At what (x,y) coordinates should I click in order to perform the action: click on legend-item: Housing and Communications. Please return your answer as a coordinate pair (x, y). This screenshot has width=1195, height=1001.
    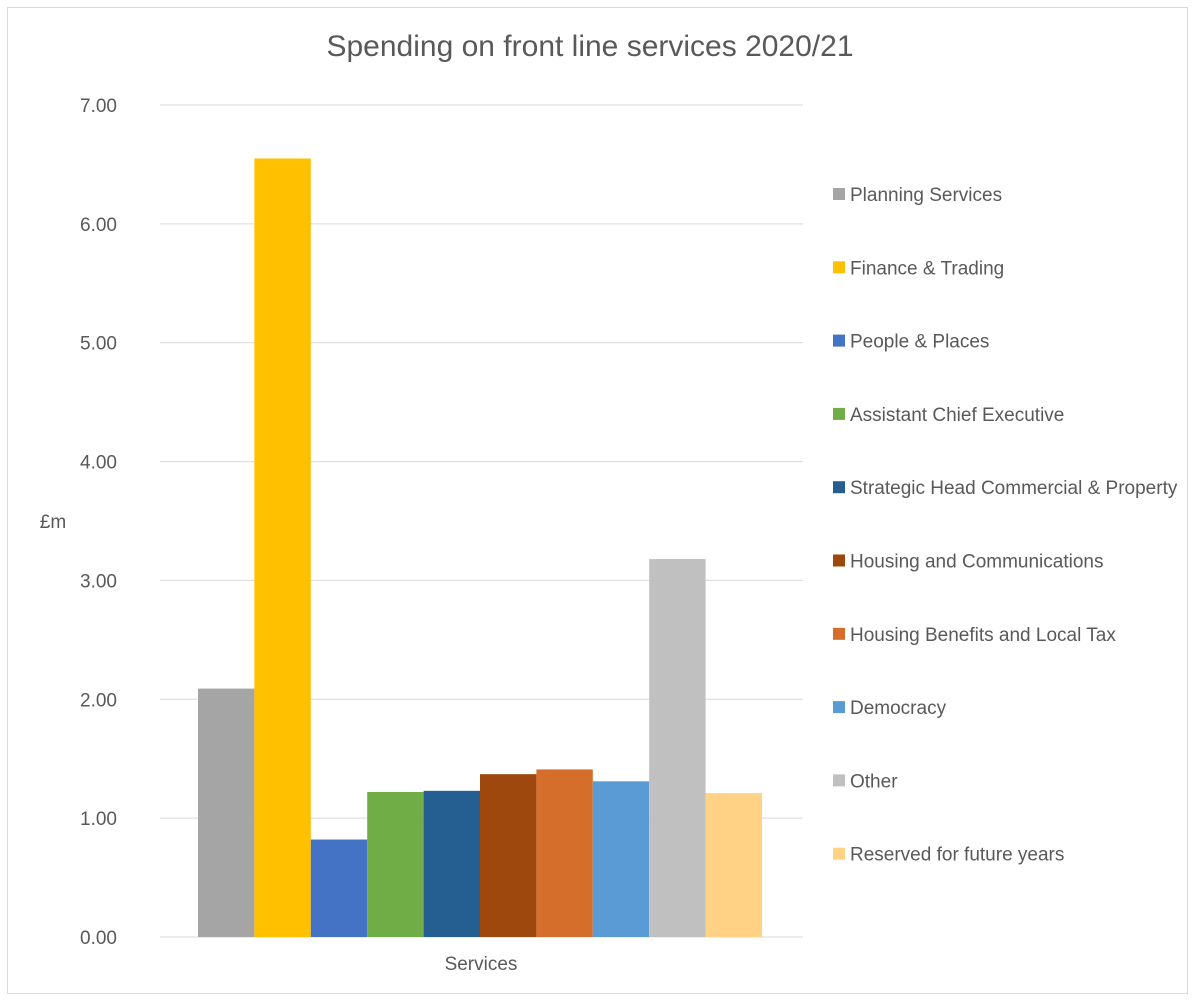
    Looking at the image, I should click on (968, 562).